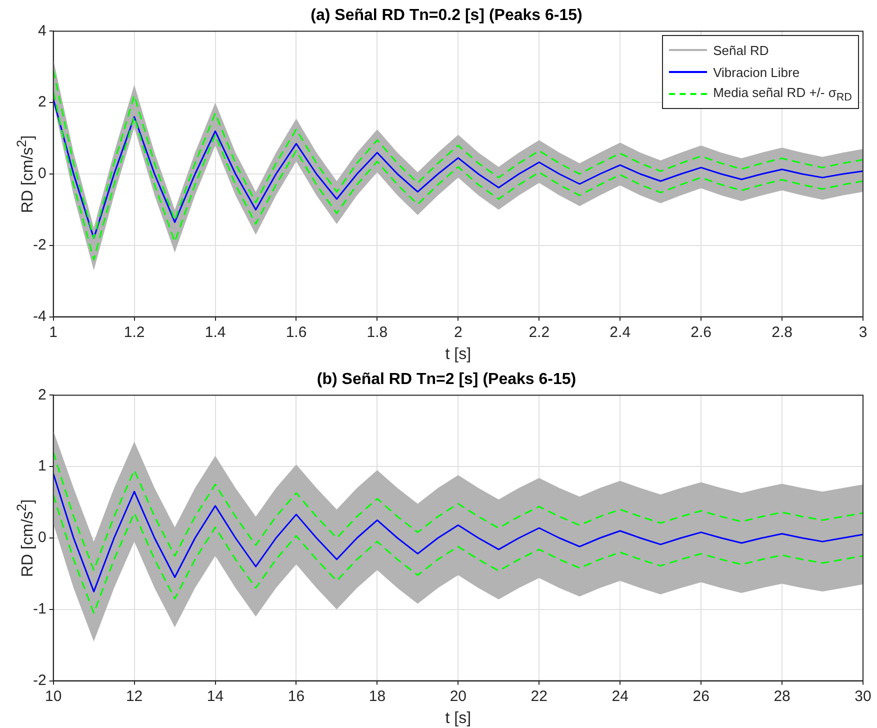 Image resolution: width=877 pixels, height=728 pixels. Describe the element at coordinates (296, 332) in the screenshot. I see `x-tick-label: 1.6` at that location.